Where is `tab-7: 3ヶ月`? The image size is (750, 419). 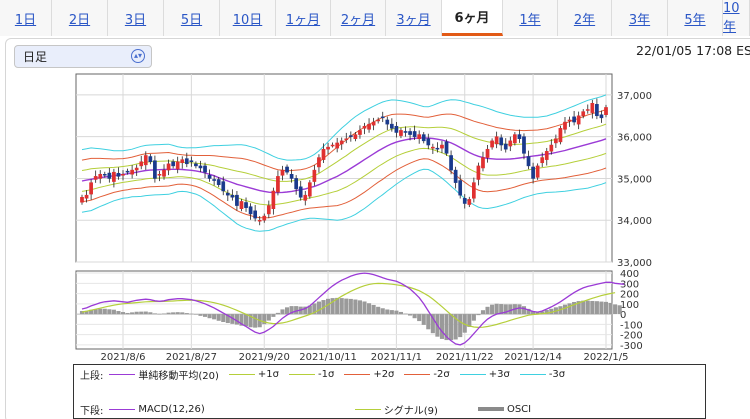
tab-7: 3ヶ月 is located at coordinates (414, 18).